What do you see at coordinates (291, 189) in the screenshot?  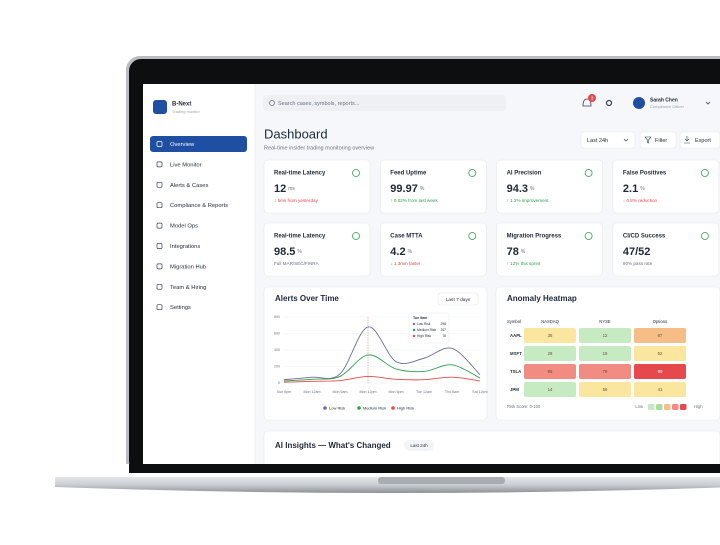 I see `card-unit: ms` at bounding box center [291, 189].